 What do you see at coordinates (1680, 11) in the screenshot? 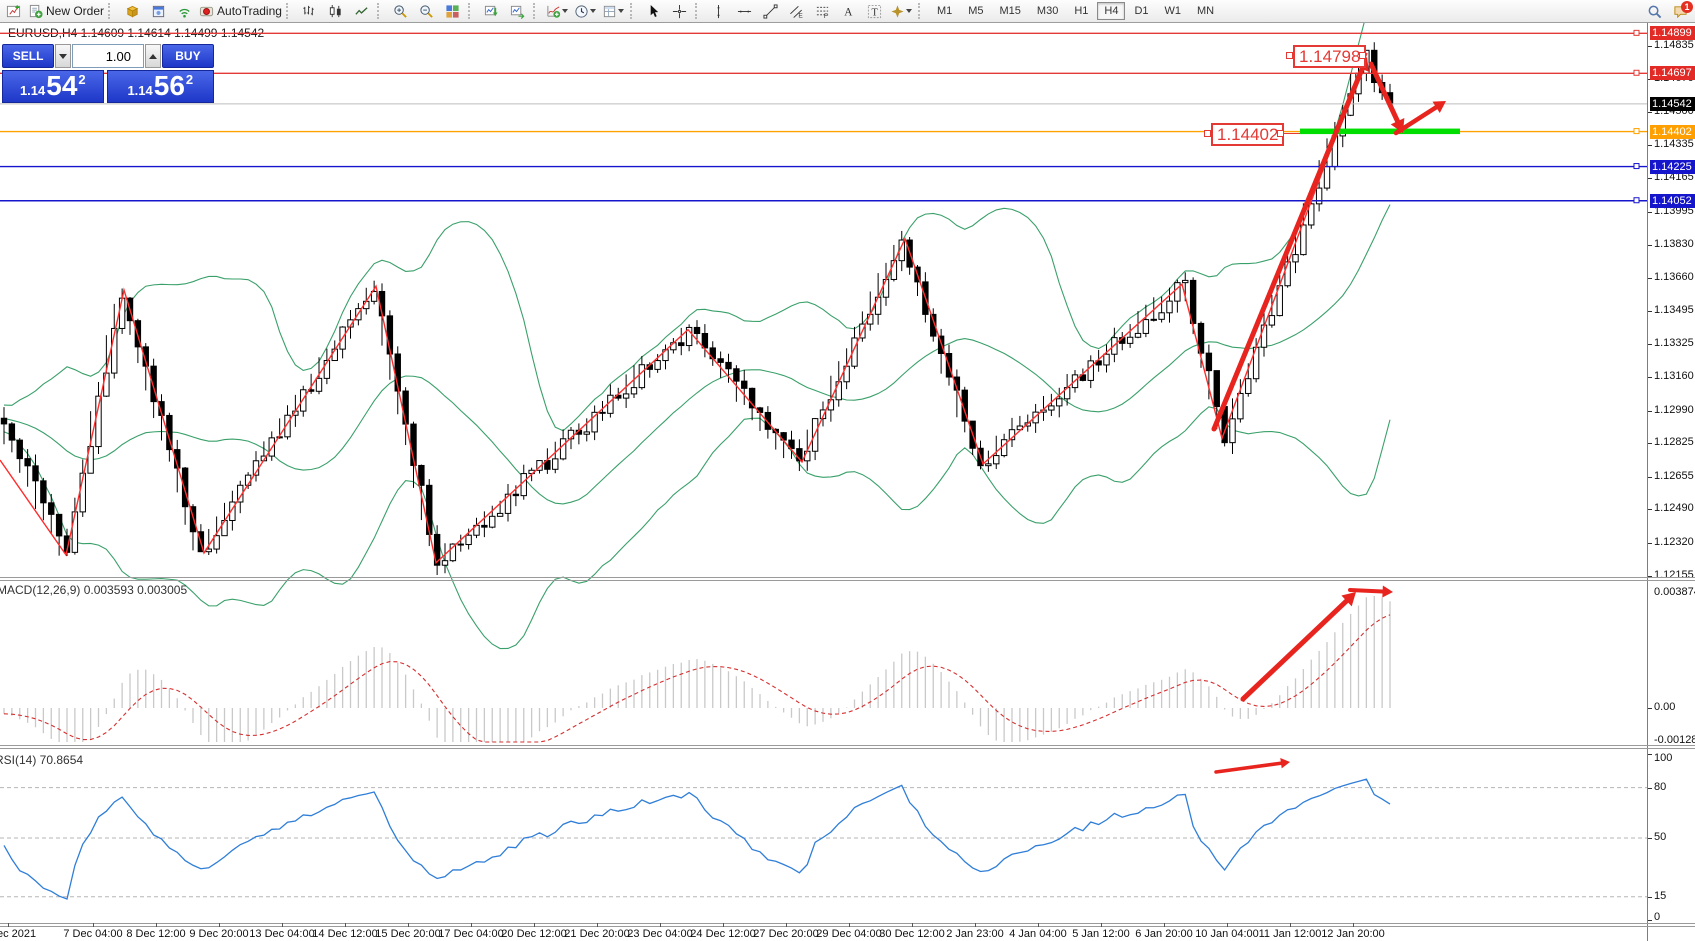
I see `community-button: 1` at bounding box center [1680, 11].